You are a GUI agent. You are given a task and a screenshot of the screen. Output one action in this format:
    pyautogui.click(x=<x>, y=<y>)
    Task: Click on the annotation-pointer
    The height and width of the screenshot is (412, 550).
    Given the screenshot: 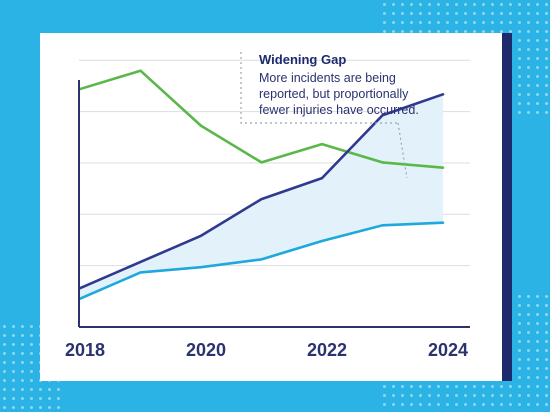 What is the action you would take?
    pyautogui.click(x=402, y=150)
    